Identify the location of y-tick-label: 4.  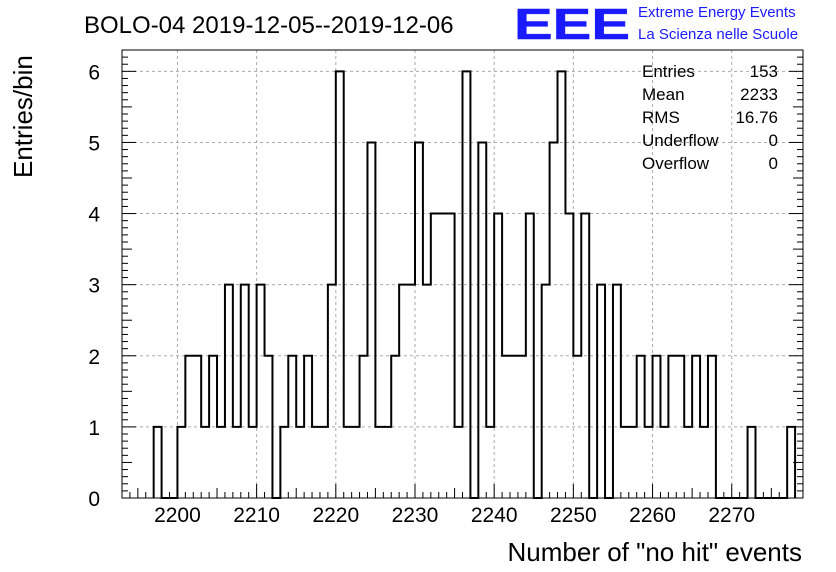
(94, 215).